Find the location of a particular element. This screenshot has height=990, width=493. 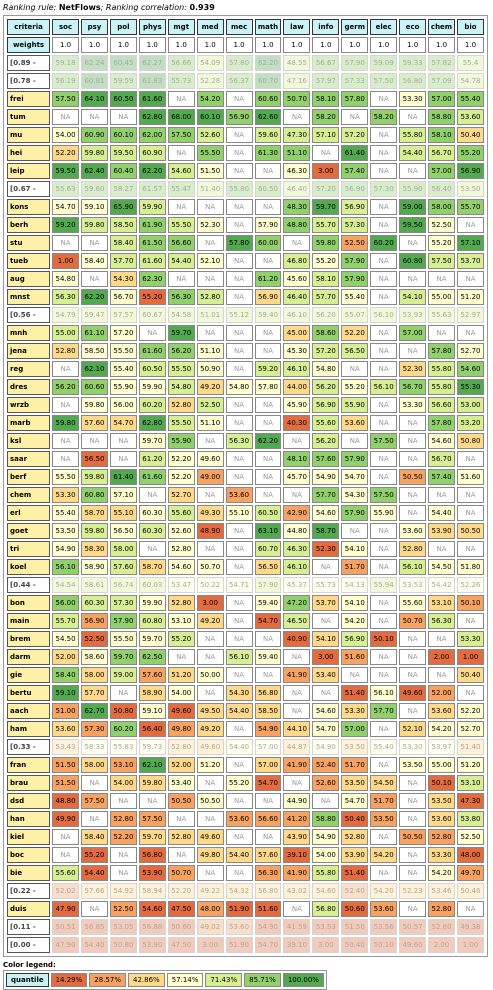

table-cell: 54.09 is located at coordinates (210, 63).